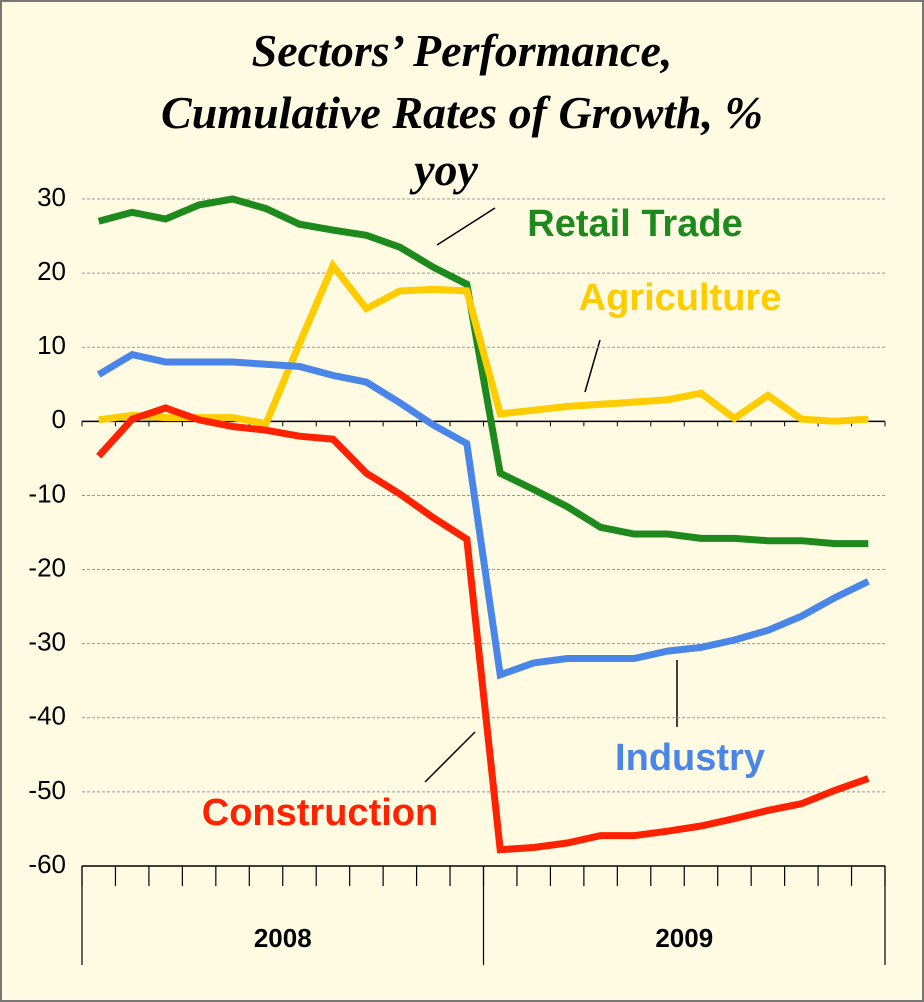 This screenshot has height=1002, width=924. I want to click on chart-title: Cumulative Rates of Growth, %, so click(462, 112).